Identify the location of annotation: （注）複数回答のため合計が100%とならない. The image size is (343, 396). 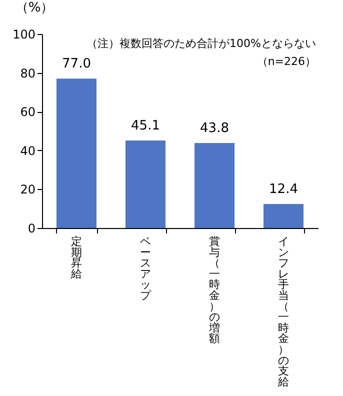
(201, 43).